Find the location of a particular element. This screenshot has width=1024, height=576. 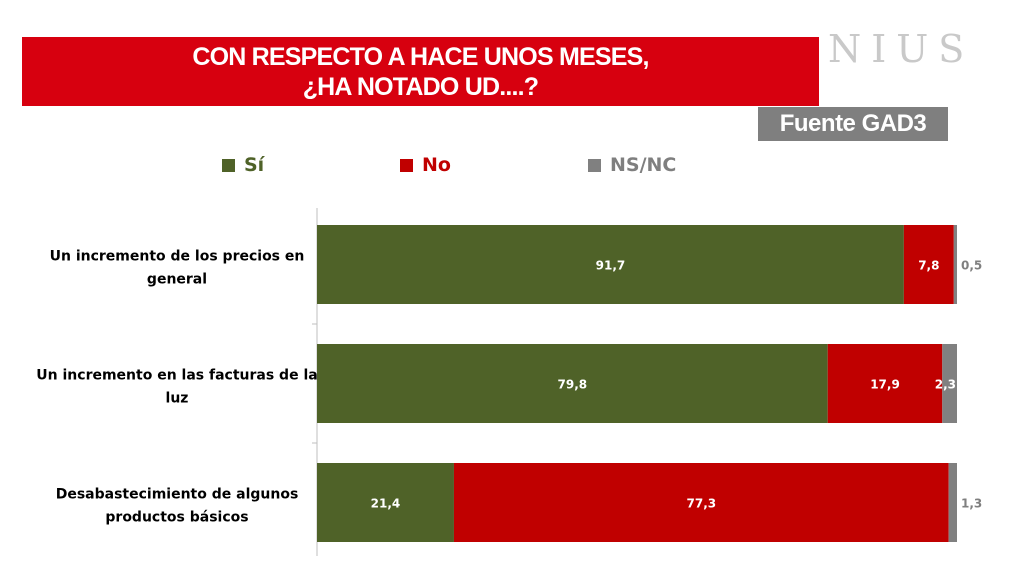

data-label-si: 21,4 is located at coordinates (386, 504).